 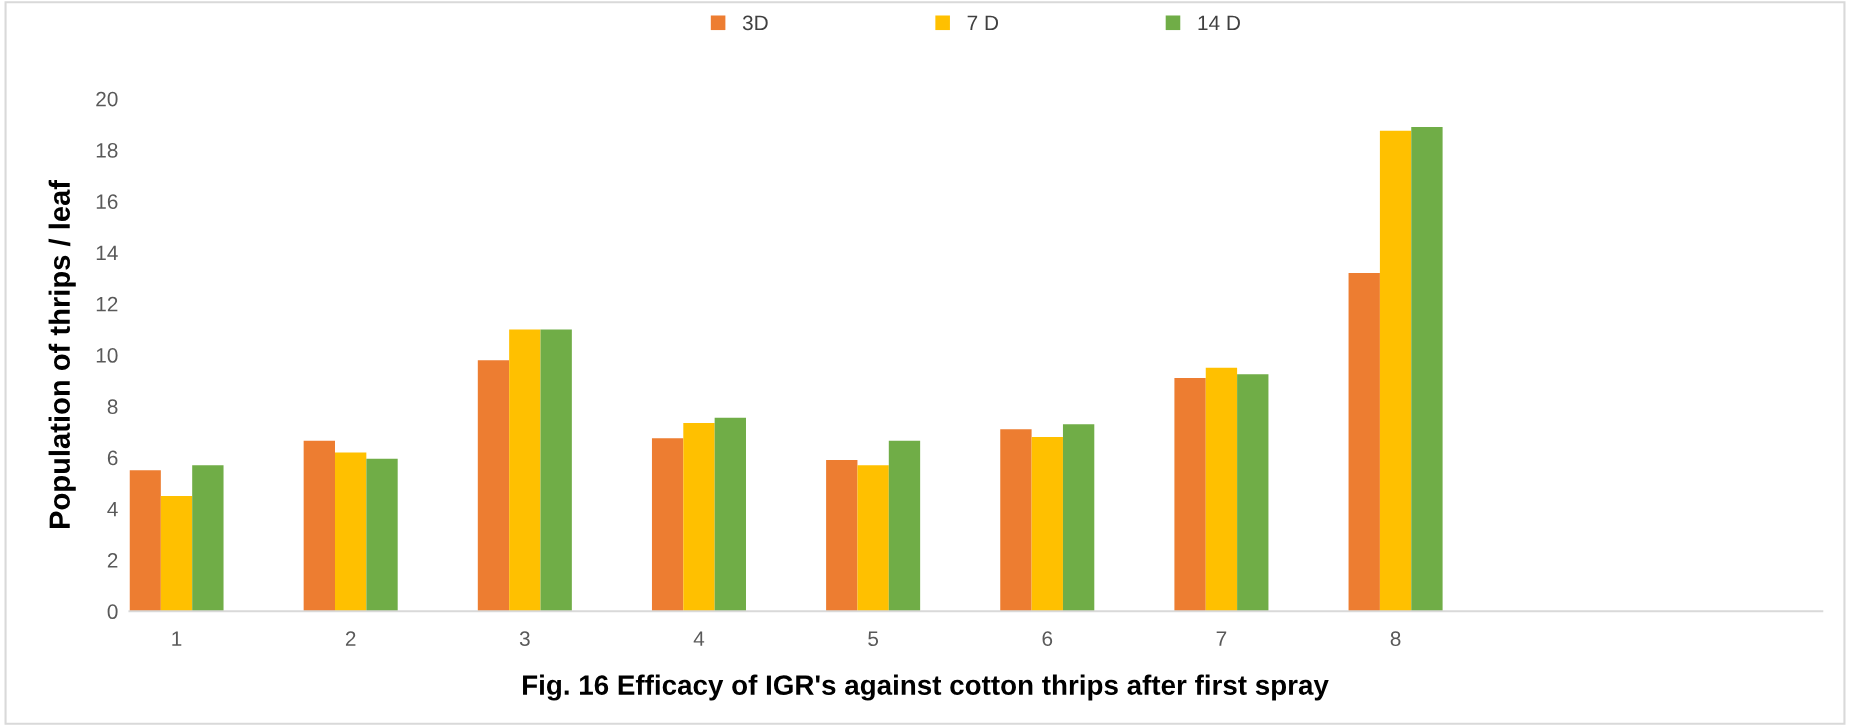 What do you see at coordinates (107, 253) in the screenshot?
I see `y-tick-label: 14` at bounding box center [107, 253].